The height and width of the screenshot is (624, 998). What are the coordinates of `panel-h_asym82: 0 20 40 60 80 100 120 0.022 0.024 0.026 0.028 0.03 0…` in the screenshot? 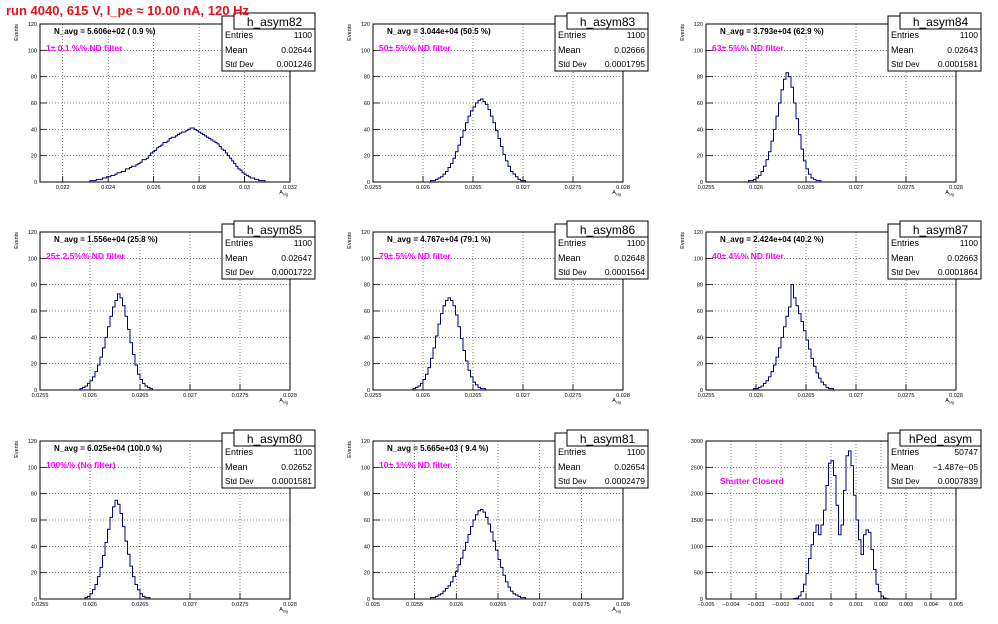 It's located at (165, 104).